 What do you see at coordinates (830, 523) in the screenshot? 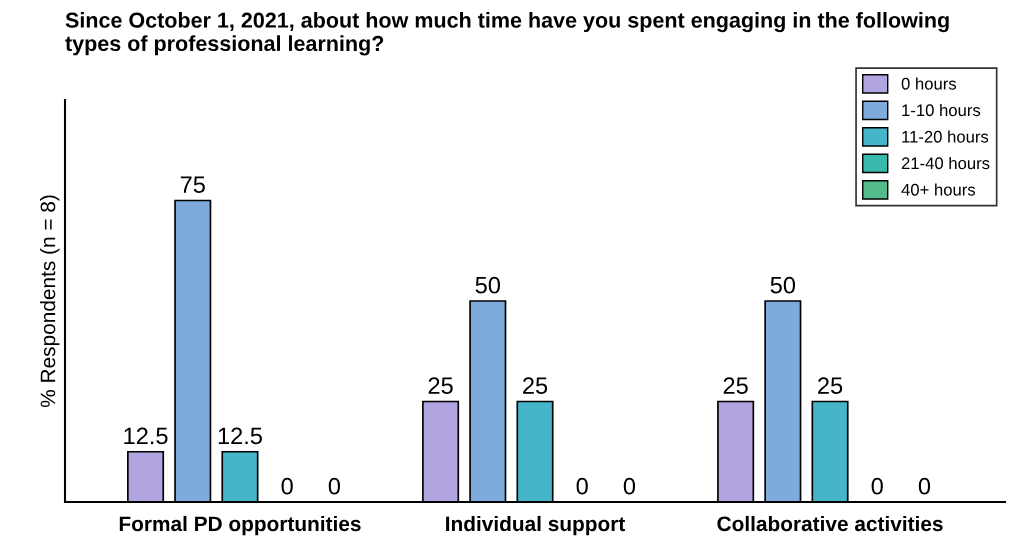
I see `x-tick-label: Collaborative activities` at bounding box center [830, 523].